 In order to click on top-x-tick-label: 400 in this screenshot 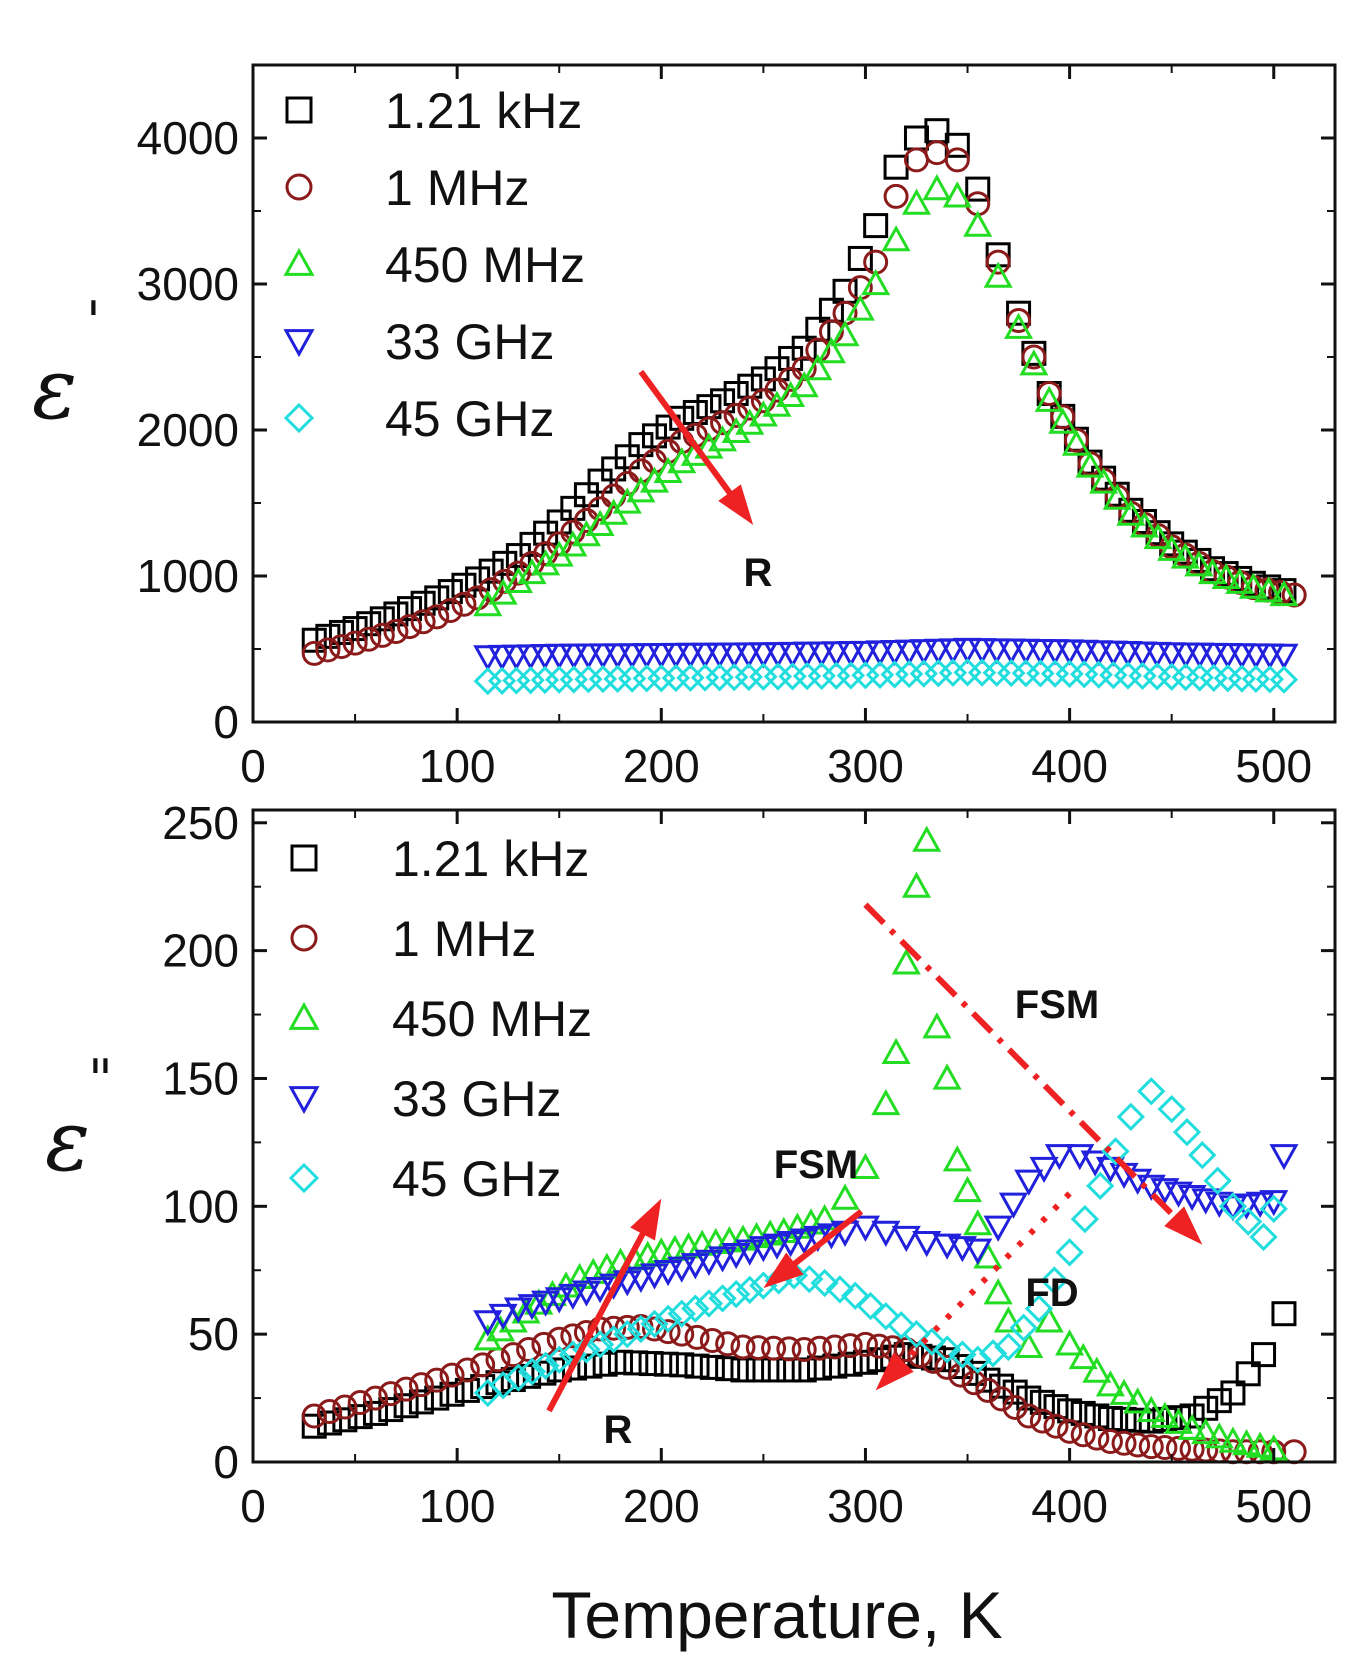, I will do `click(1069, 766)`.